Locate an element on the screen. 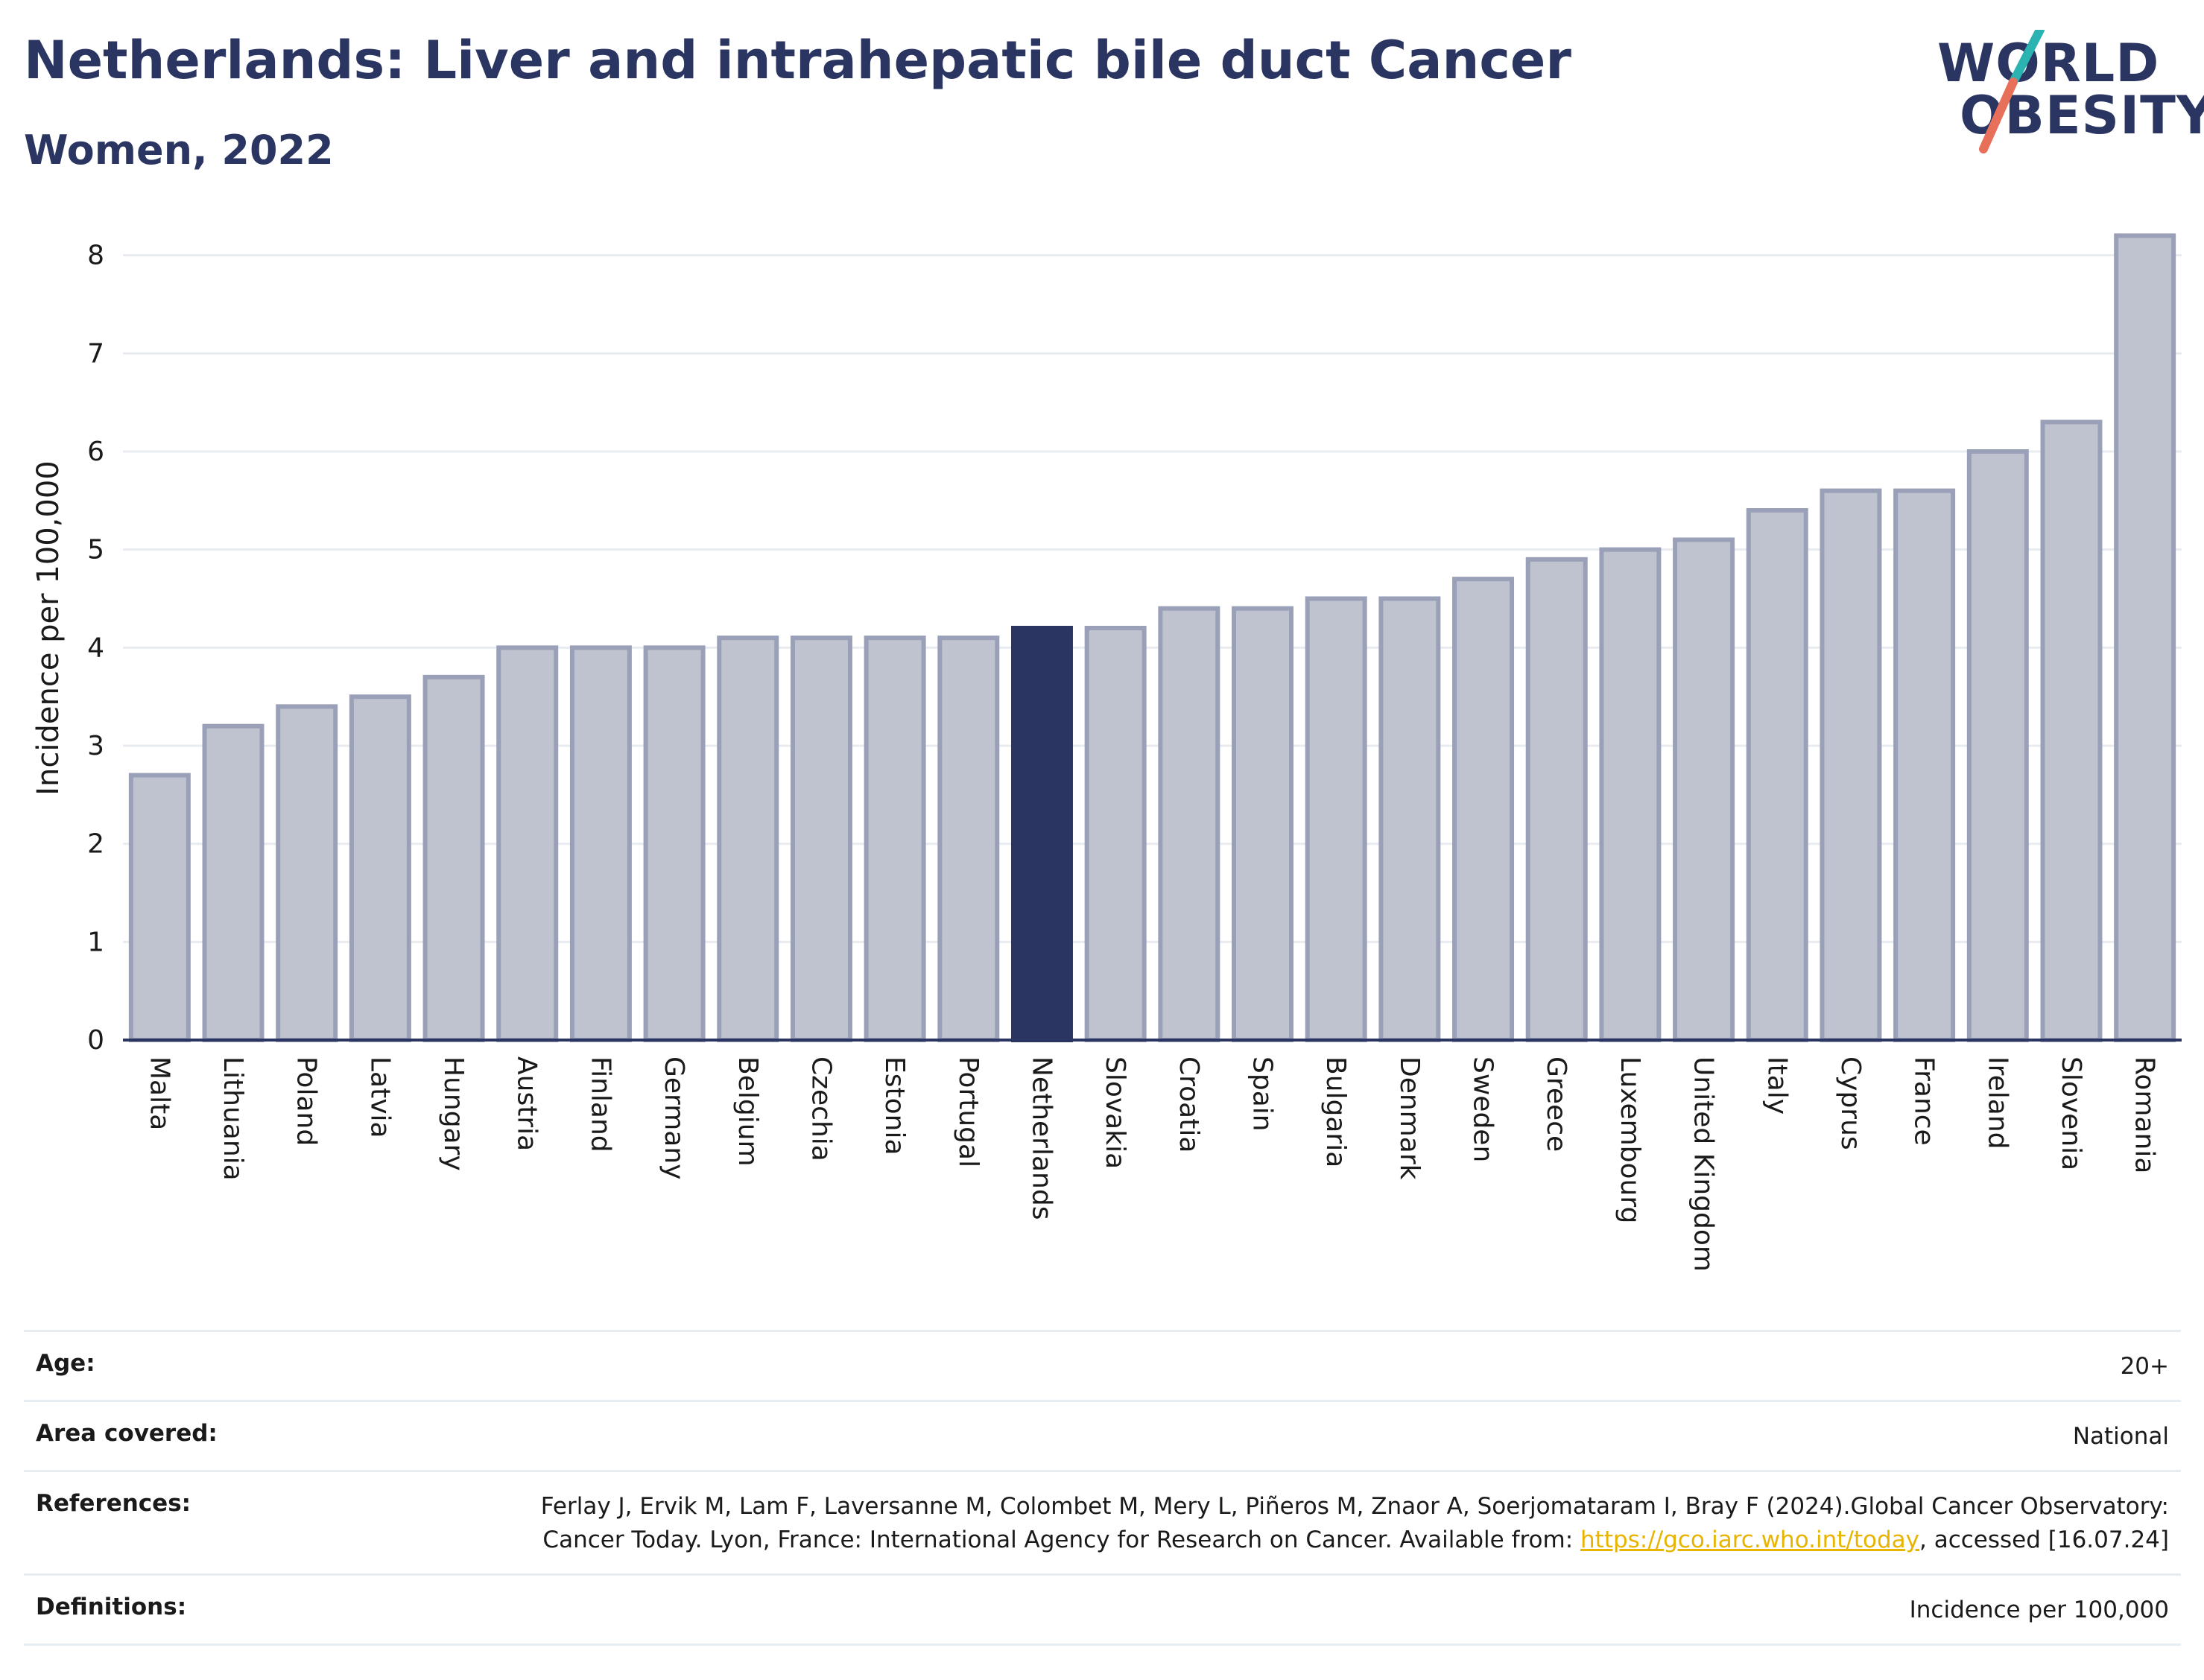 The width and height of the screenshot is (2204, 1680). bar-belgium is located at coordinates (748, 838).